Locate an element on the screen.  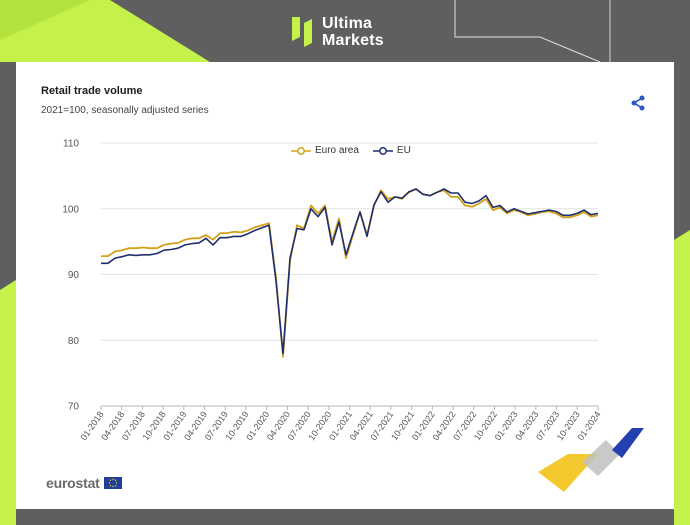
legend-swatch-eu-icon is located at coordinates (382, 150).